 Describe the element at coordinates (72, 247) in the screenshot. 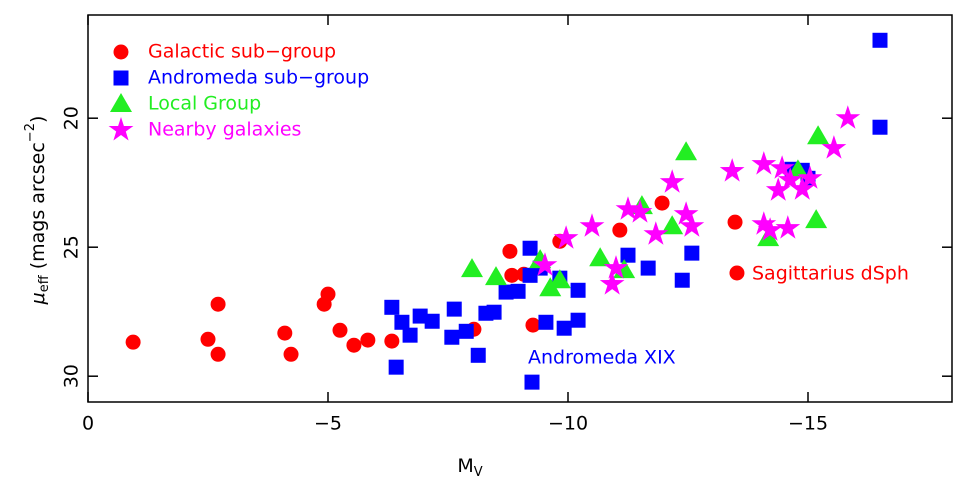

I see `y-tick-label: 25` at that location.